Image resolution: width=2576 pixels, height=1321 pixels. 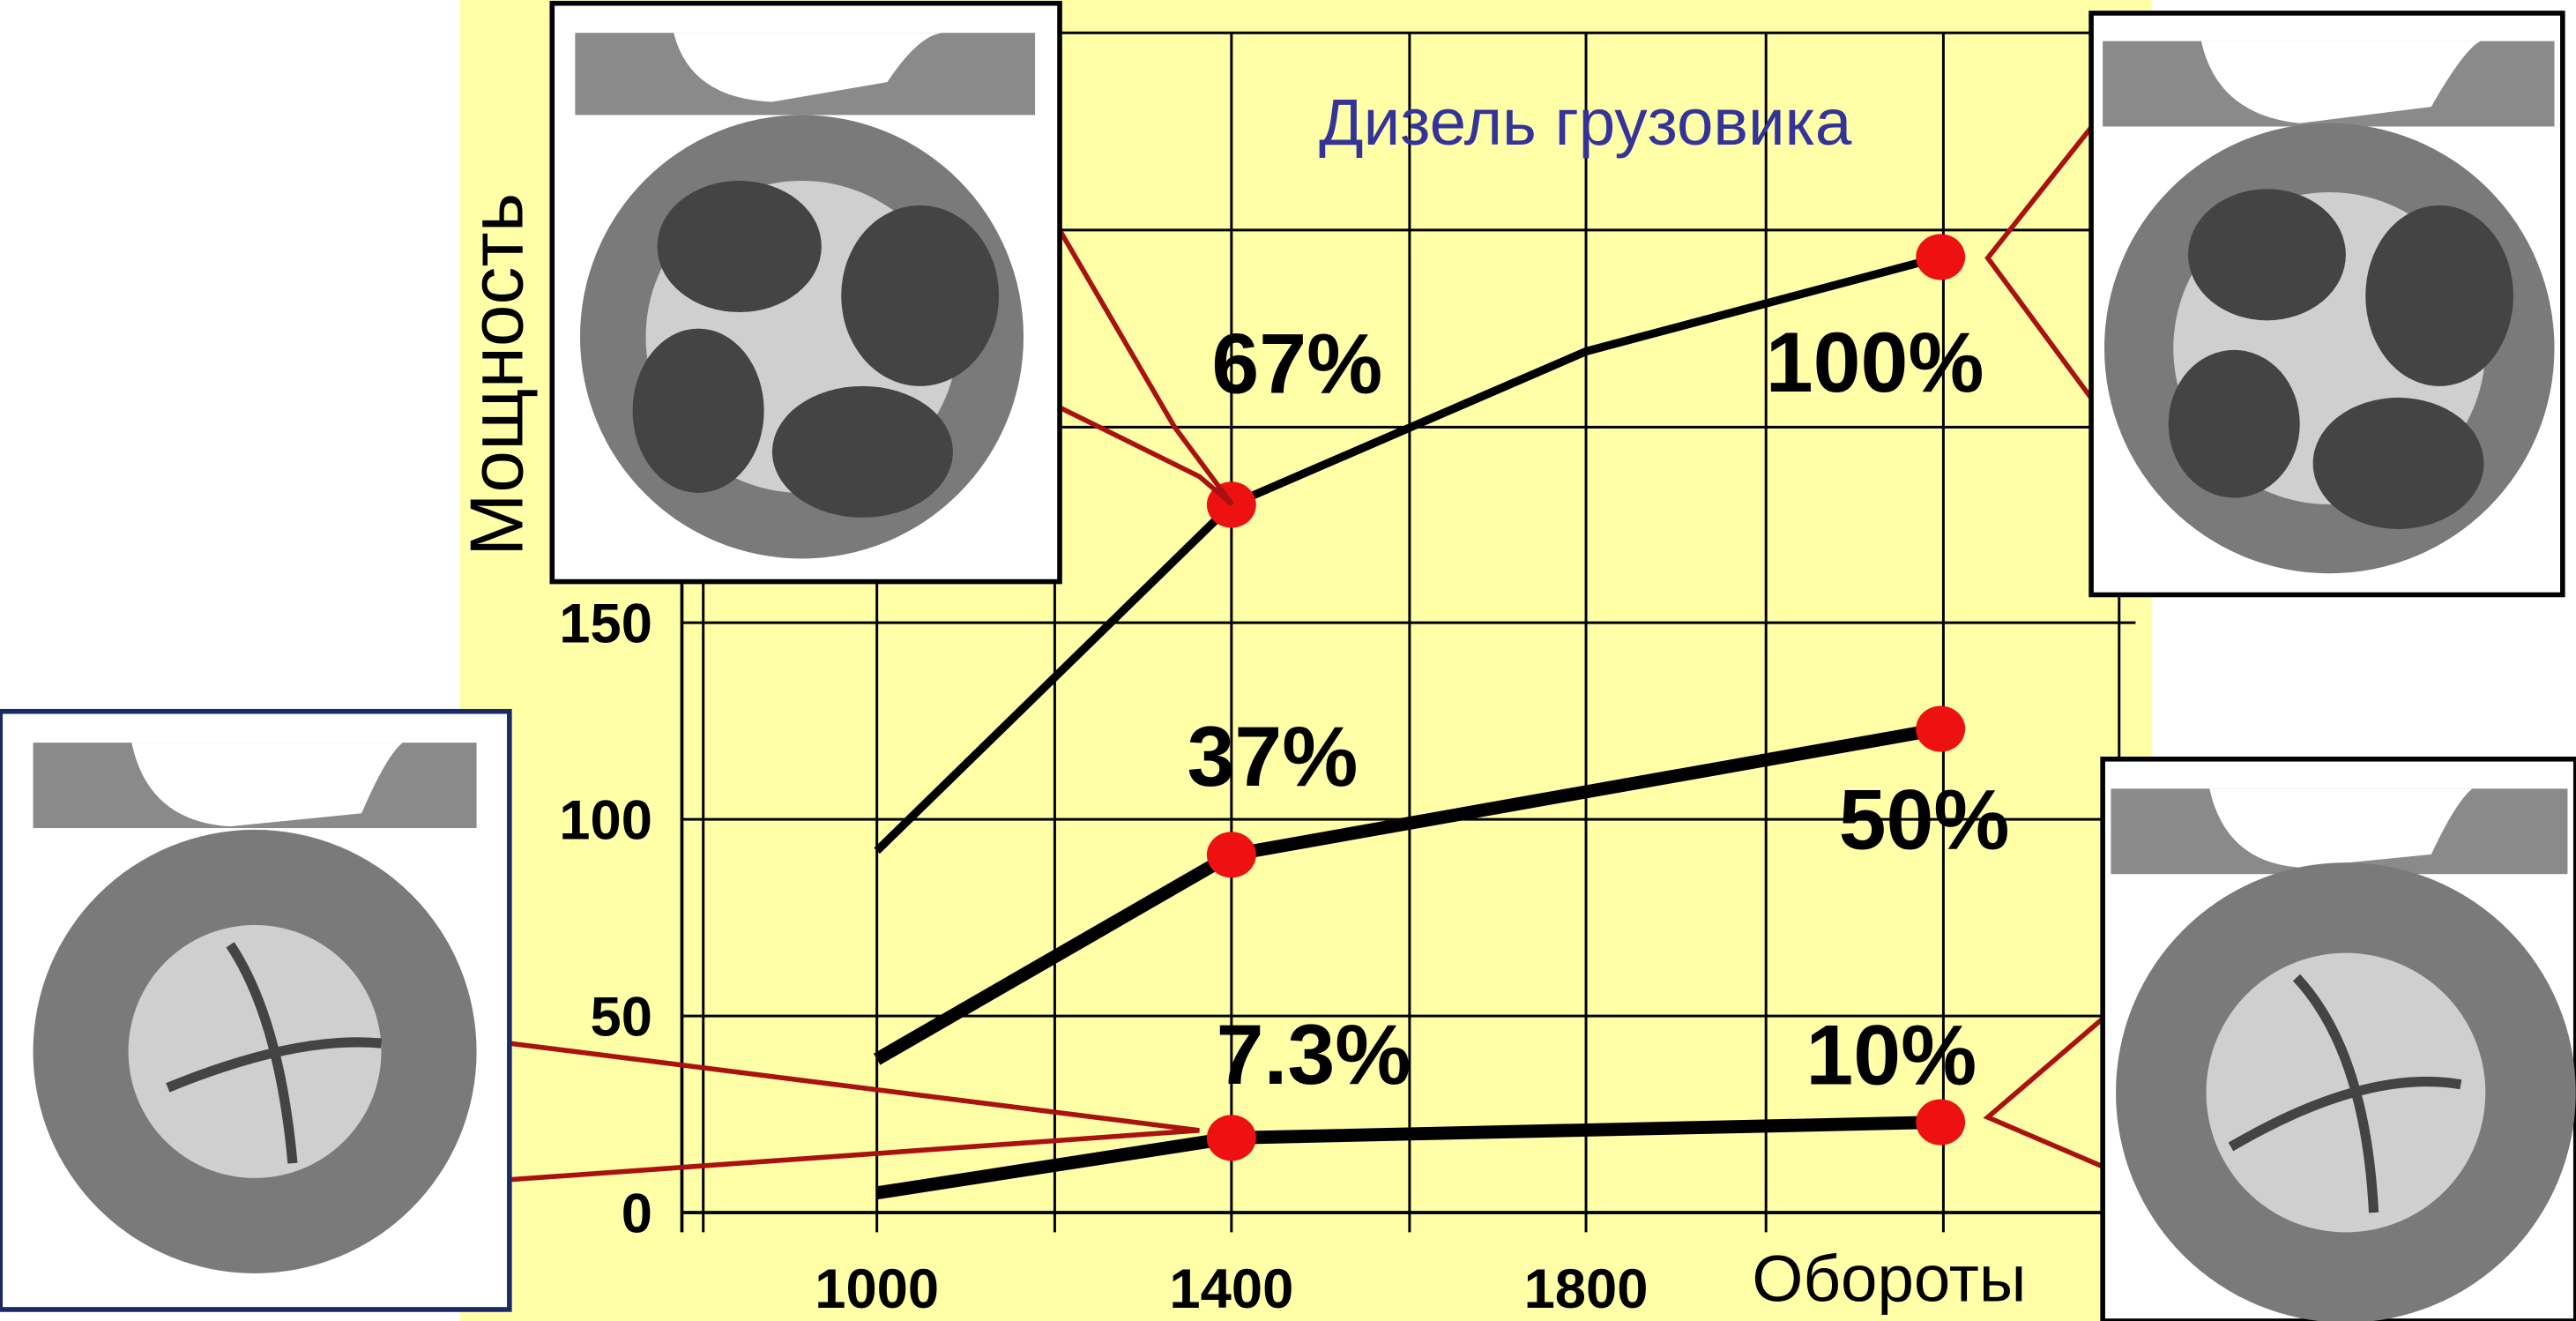 What do you see at coordinates (2326, 305) in the screenshot?
I see `inset-top-right` at bounding box center [2326, 305].